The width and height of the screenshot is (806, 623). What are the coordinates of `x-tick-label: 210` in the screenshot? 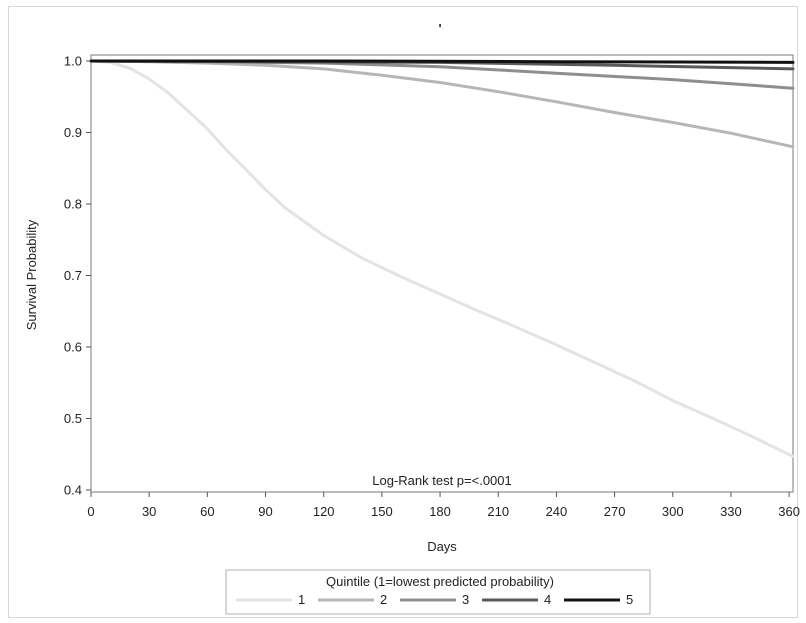 It's located at (498, 511).